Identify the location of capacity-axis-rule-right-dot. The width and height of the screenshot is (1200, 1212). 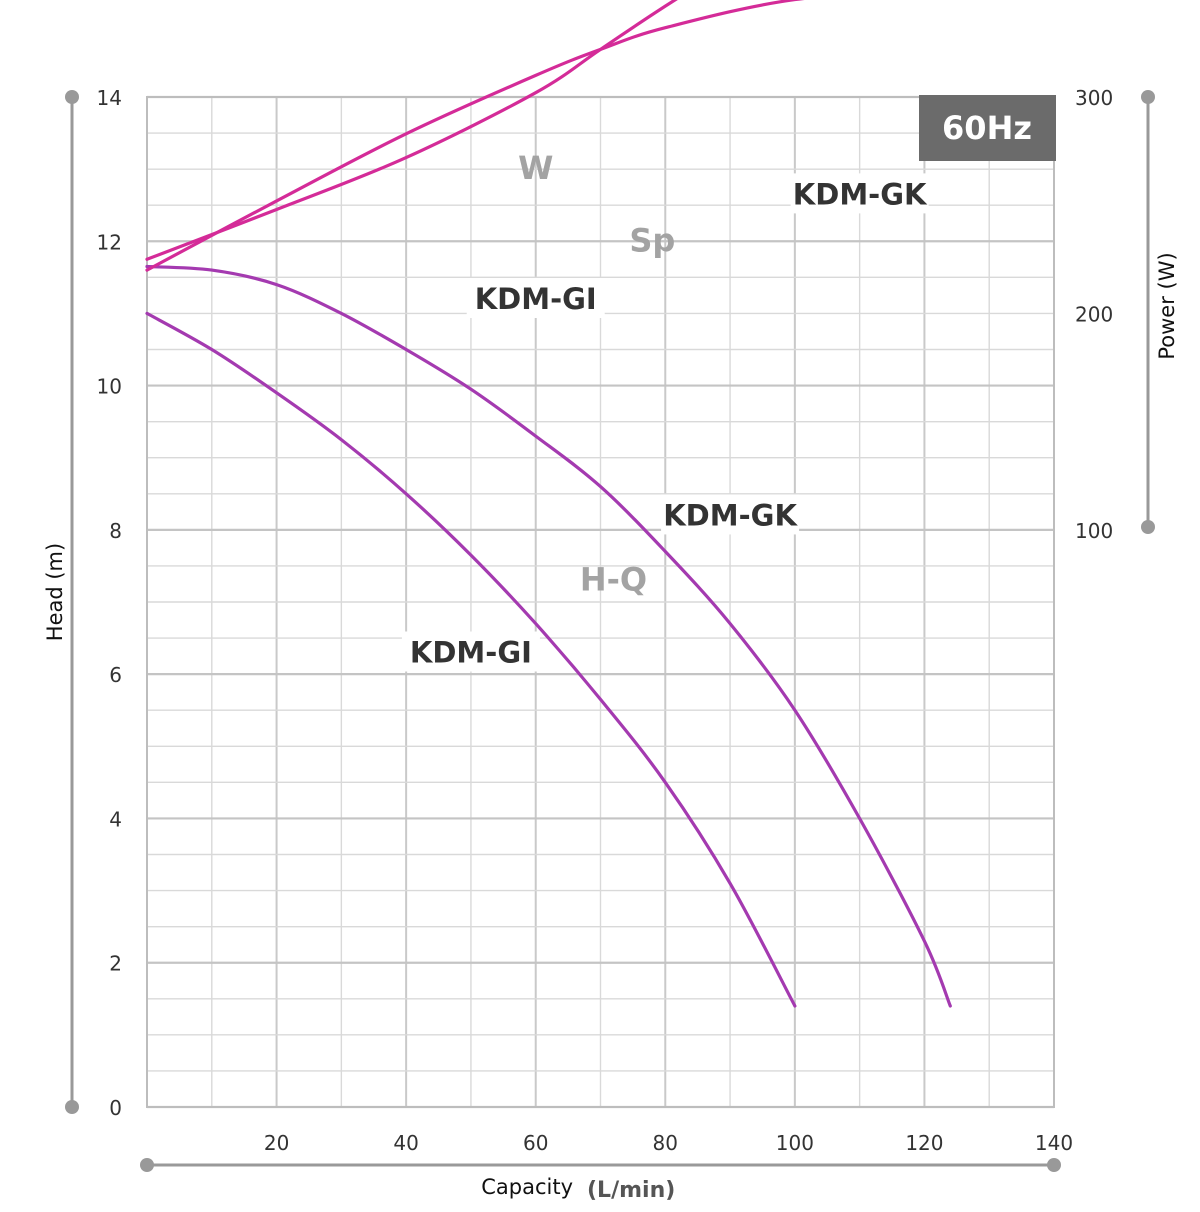
(1054, 1165).